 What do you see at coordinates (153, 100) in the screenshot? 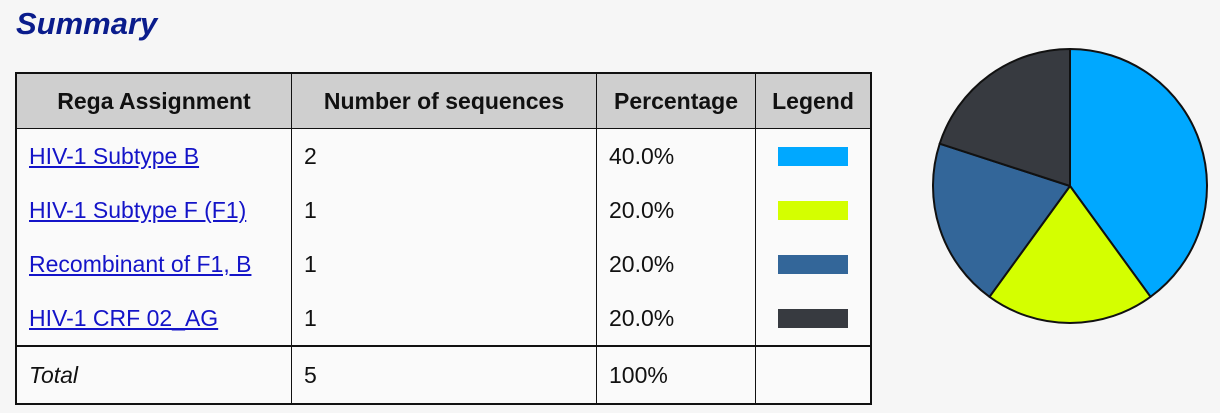
I see `header-rega-assignment: Rega Assignment` at bounding box center [153, 100].